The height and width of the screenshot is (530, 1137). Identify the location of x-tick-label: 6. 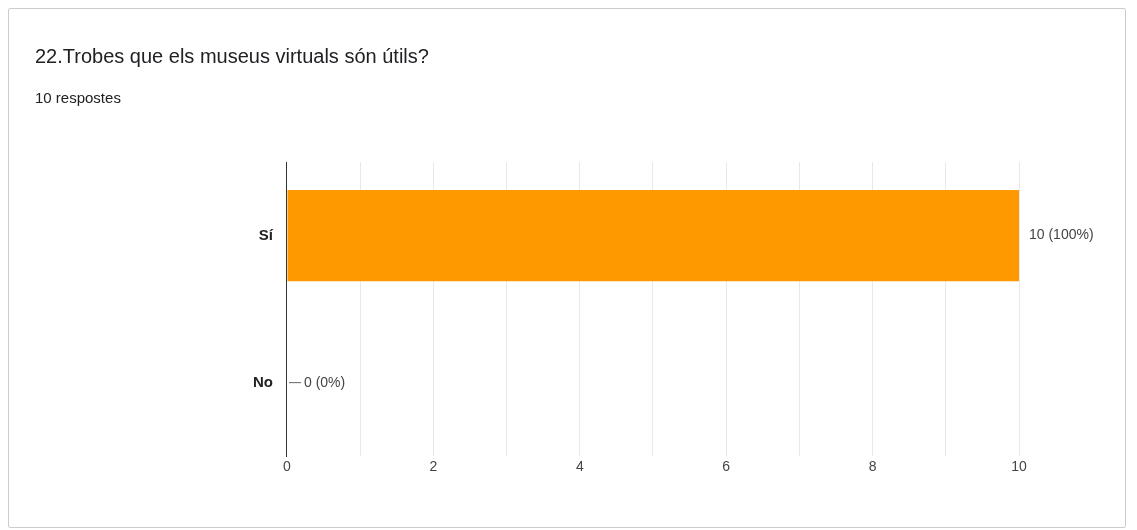
(726, 466).